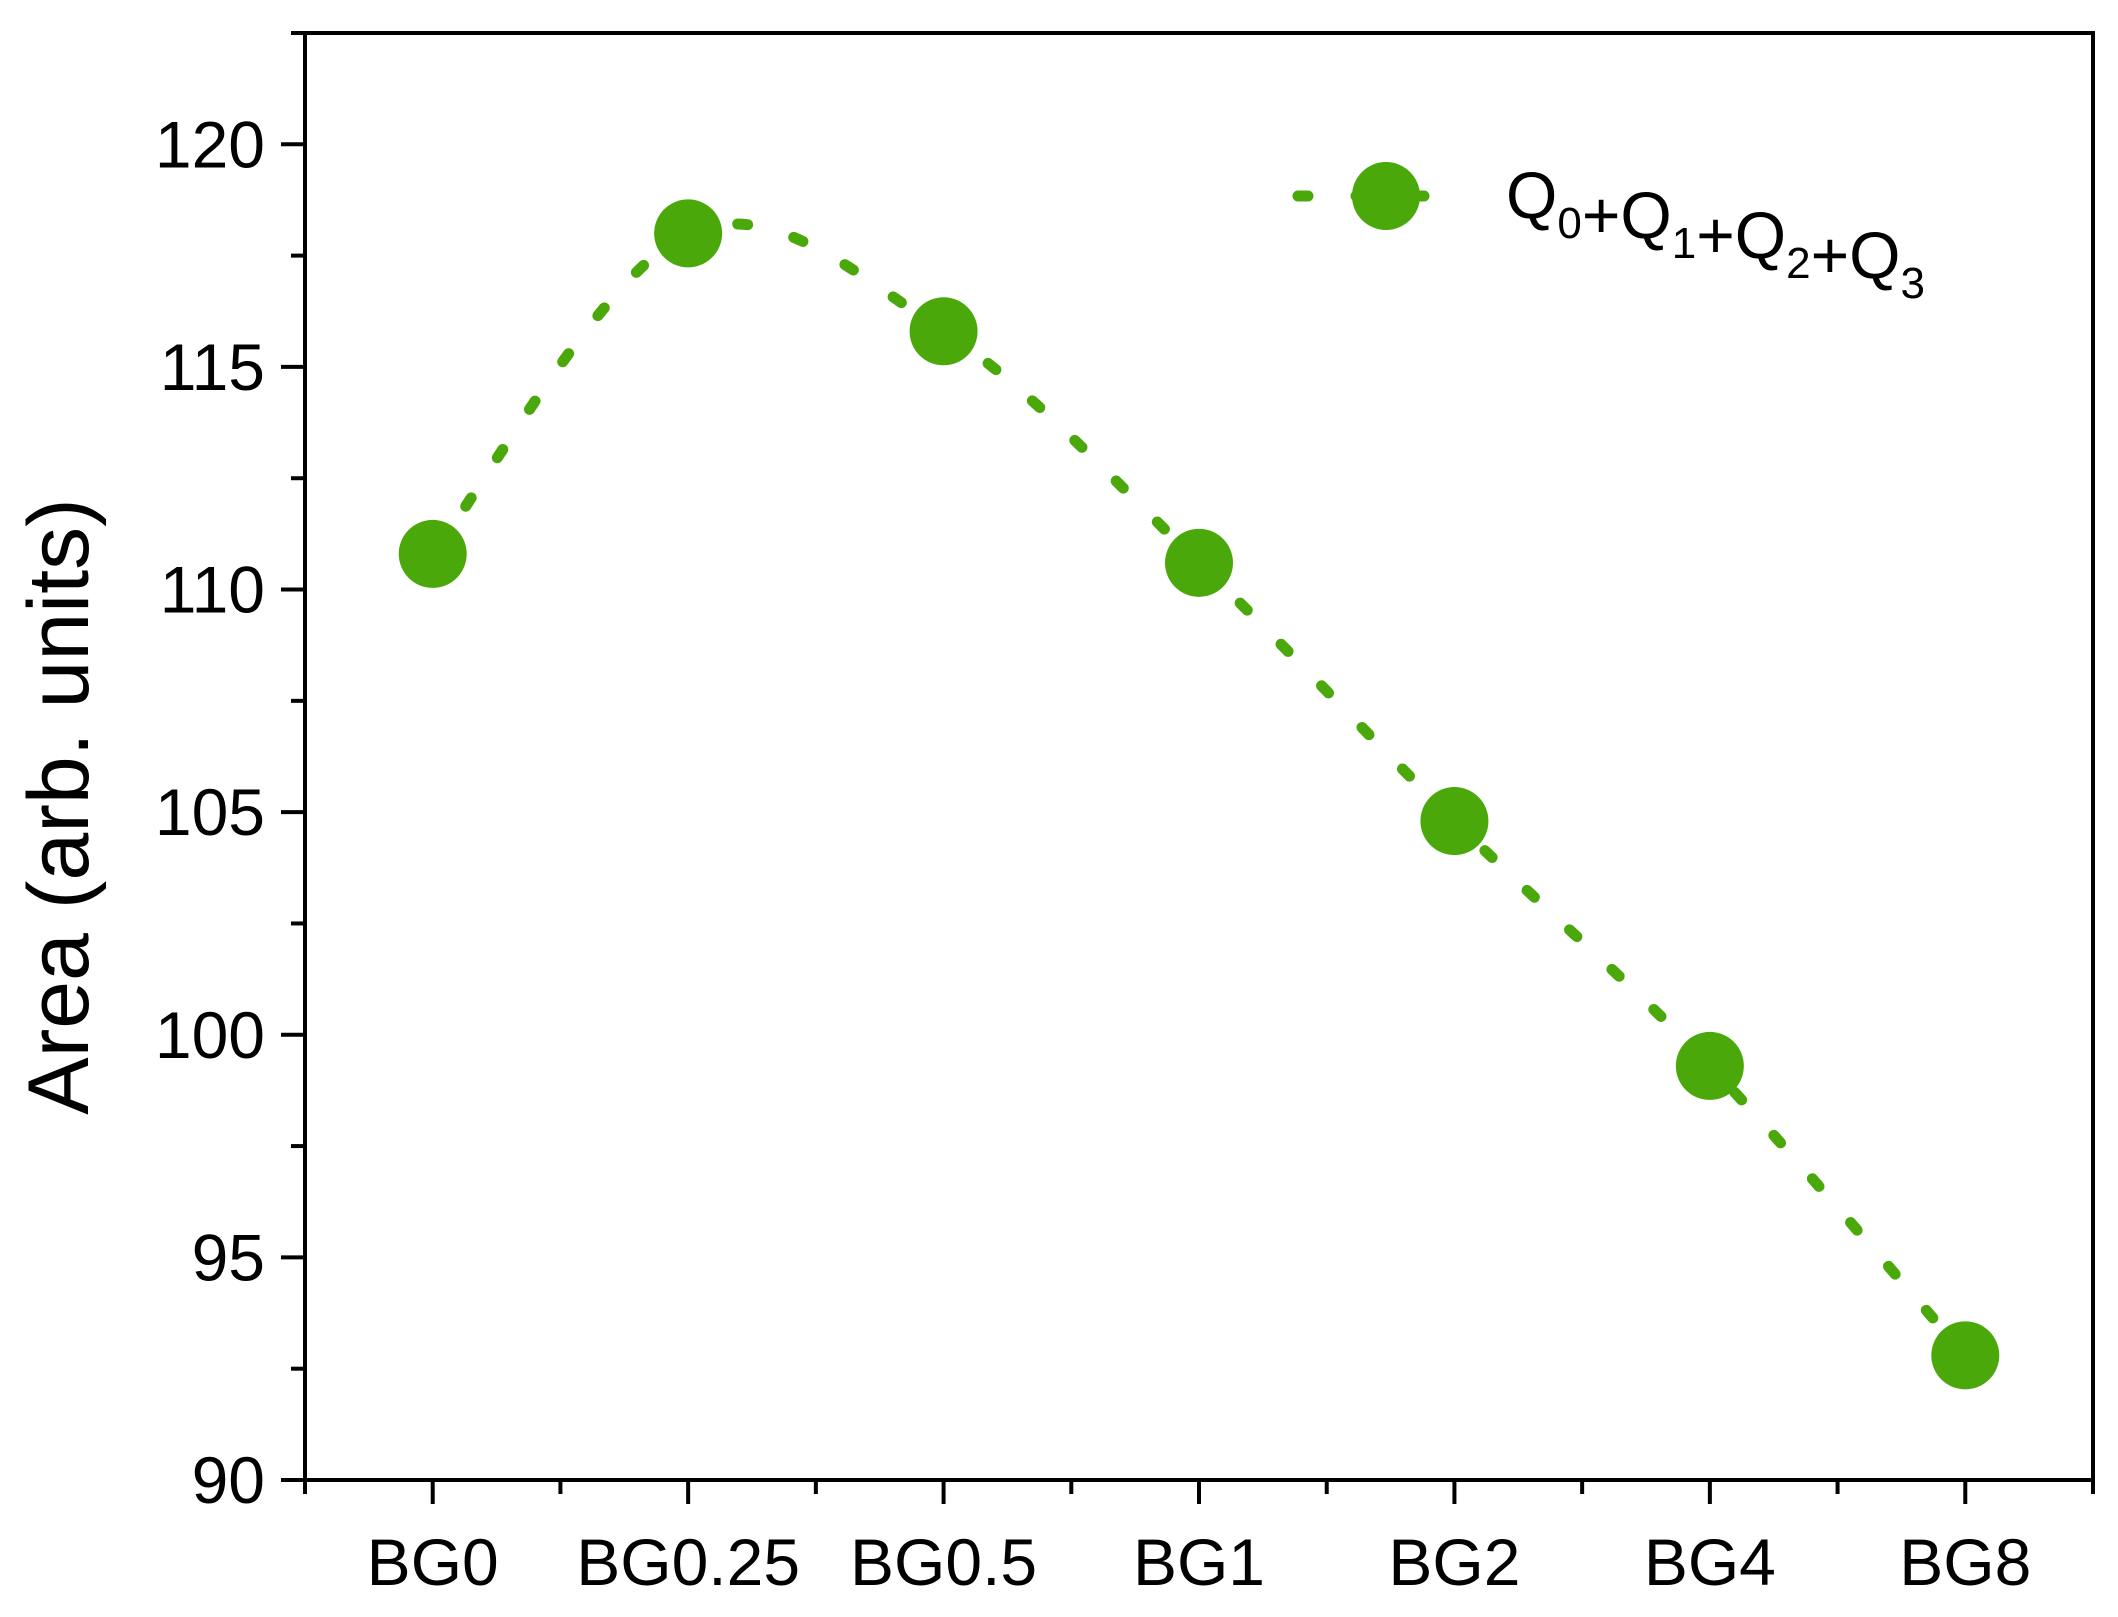 The width and height of the screenshot is (2118, 1617). Describe the element at coordinates (1965, 1562) in the screenshot. I see `x-tick-label: BG8` at that location.